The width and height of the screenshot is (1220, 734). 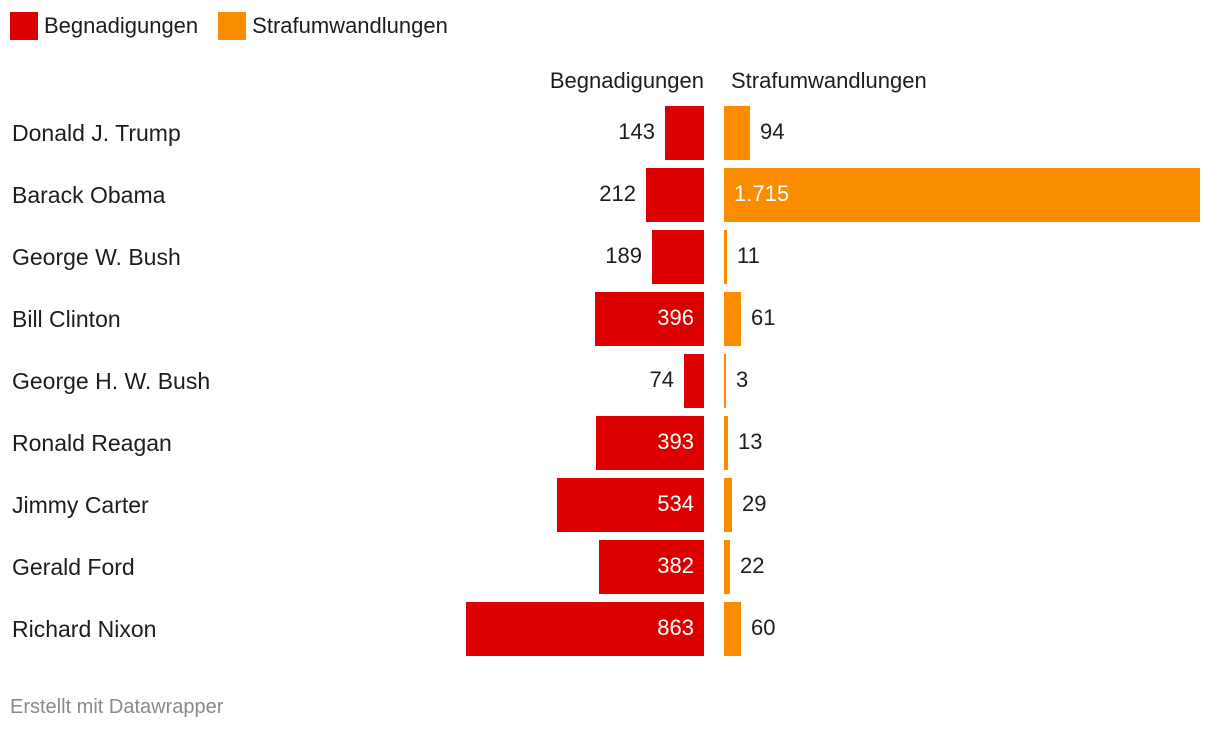 I want to click on value-label-begnadigungen-george-w-bush: 189, so click(x=623, y=255).